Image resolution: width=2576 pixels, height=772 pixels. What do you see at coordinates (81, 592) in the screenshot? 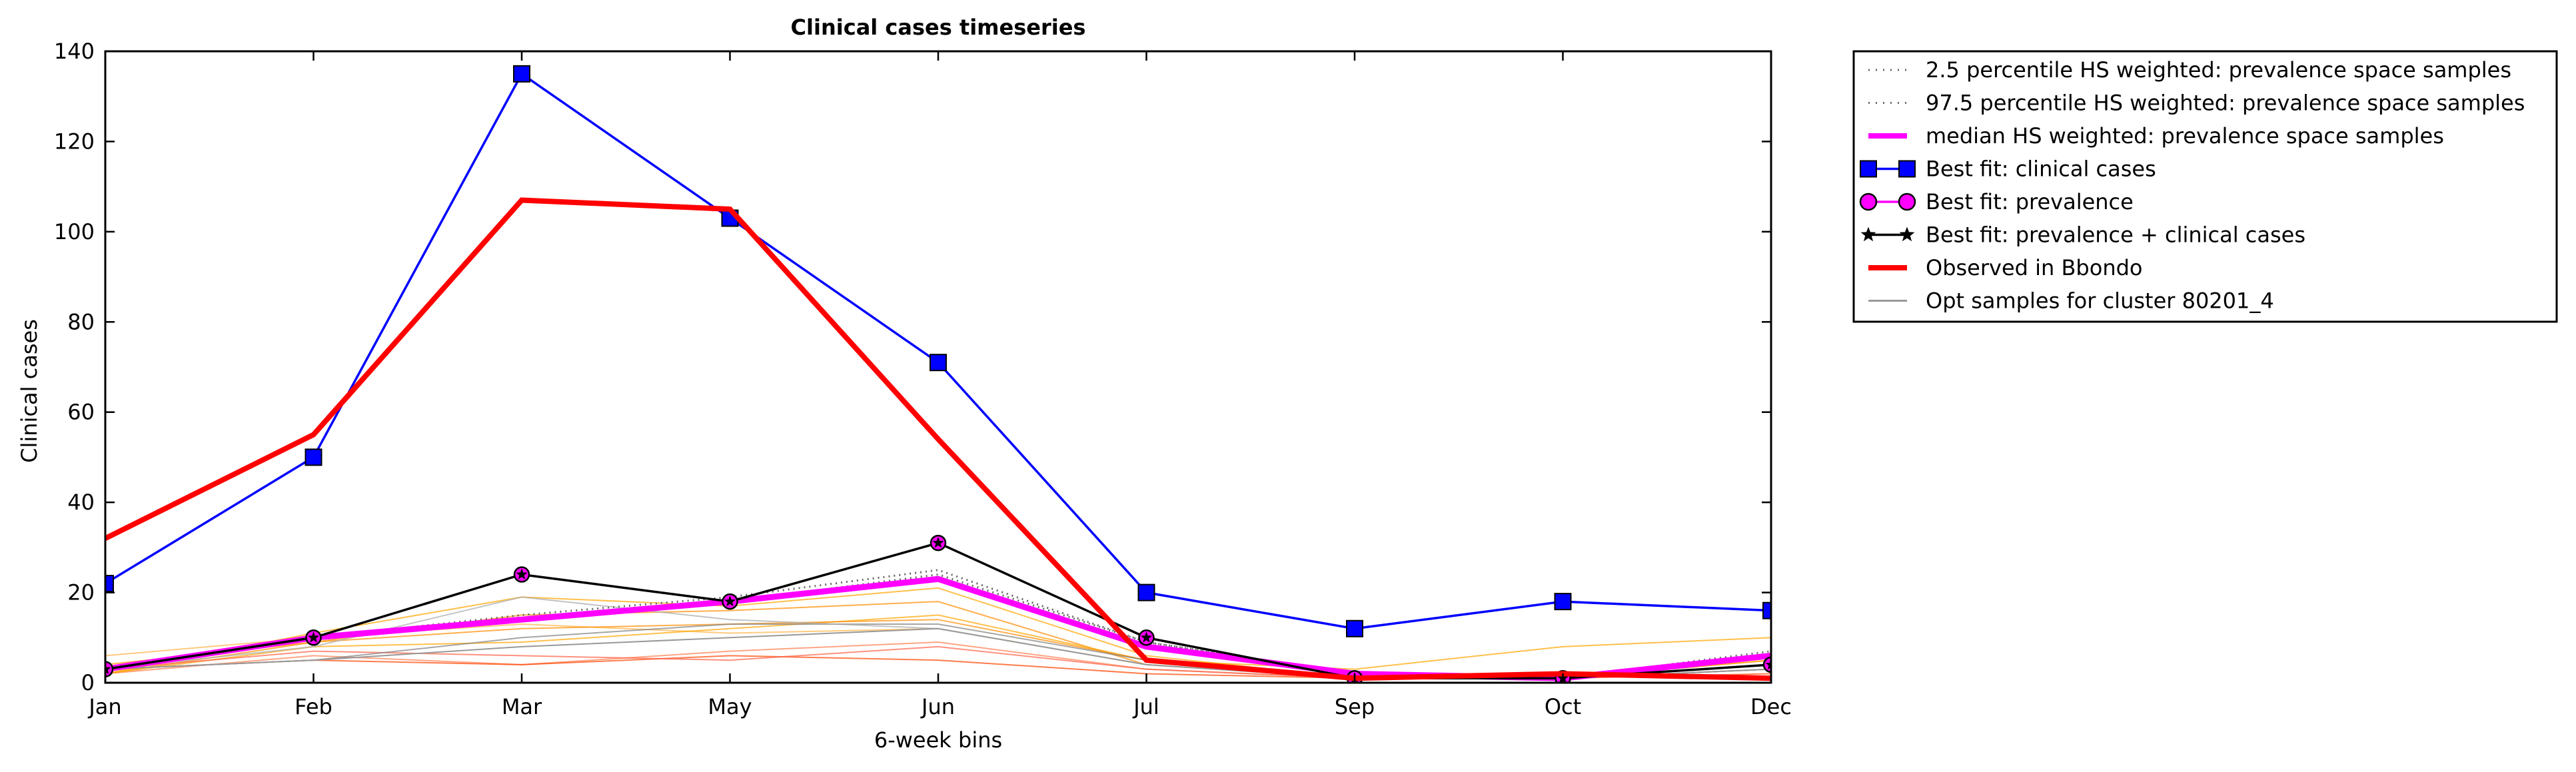
I see `y-tick-label: 20` at bounding box center [81, 592].